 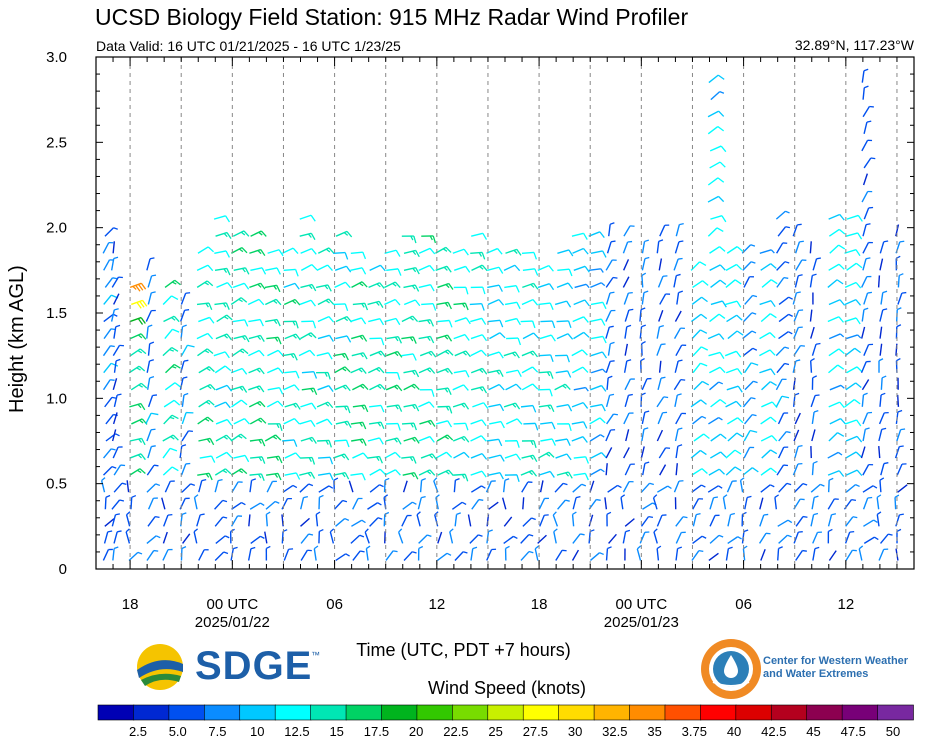 I want to click on colorbar-tick-label: 32.5, so click(x=614, y=731).